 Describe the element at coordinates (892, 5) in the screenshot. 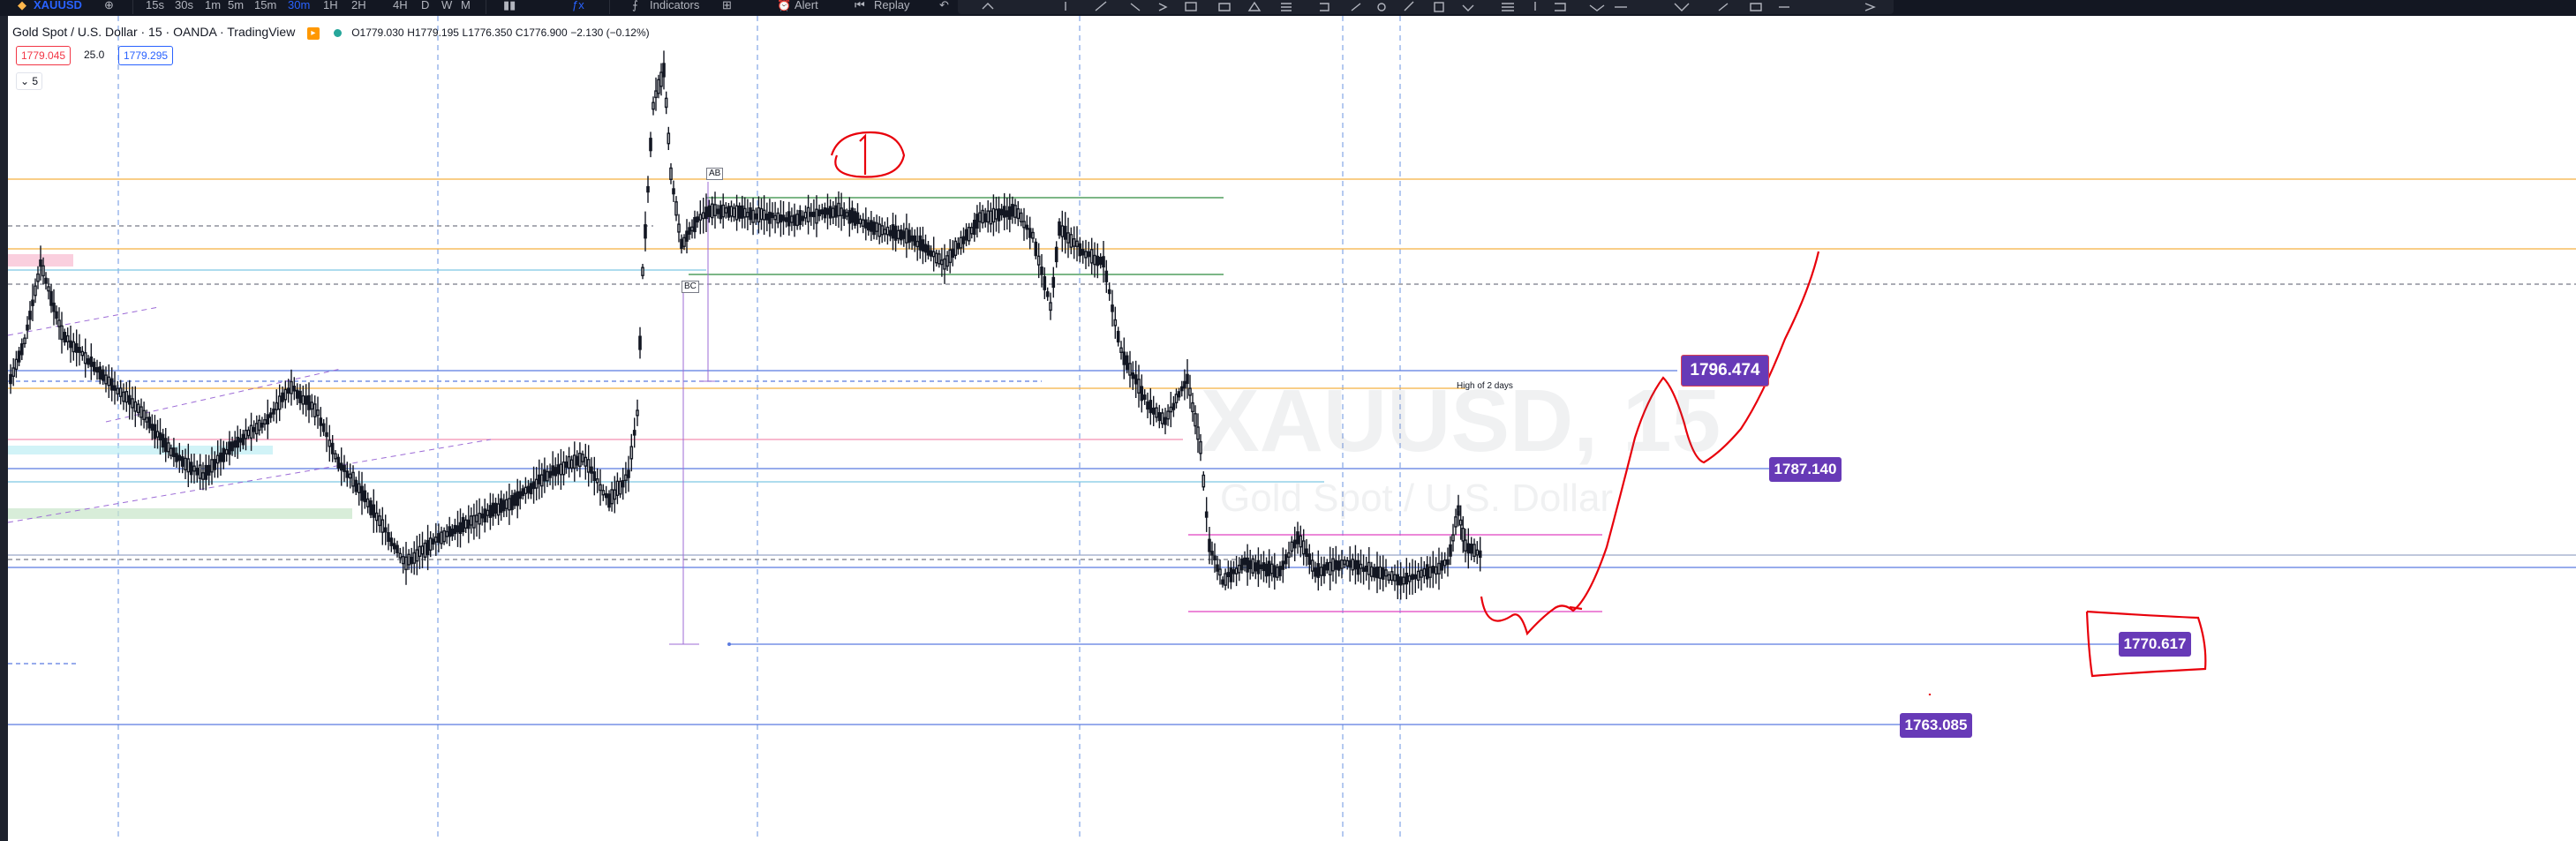

I see `replay-button: Replay` at that location.